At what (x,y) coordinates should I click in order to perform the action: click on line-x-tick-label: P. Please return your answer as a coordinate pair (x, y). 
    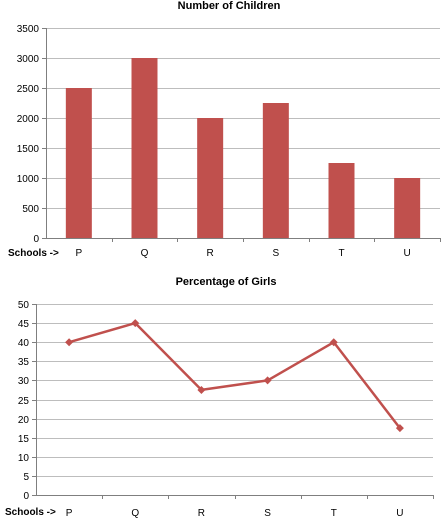
    Looking at the image, I should click on (69, 513).